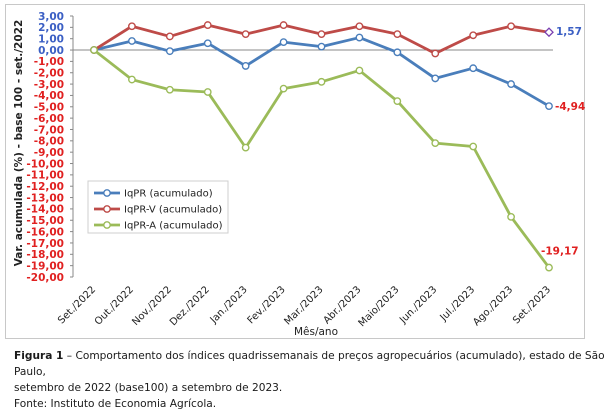  What do you see at coordinates (49, 153) in the screenshot?
I see `y-tick-label: -9,00` at bounding box center [49, 153].